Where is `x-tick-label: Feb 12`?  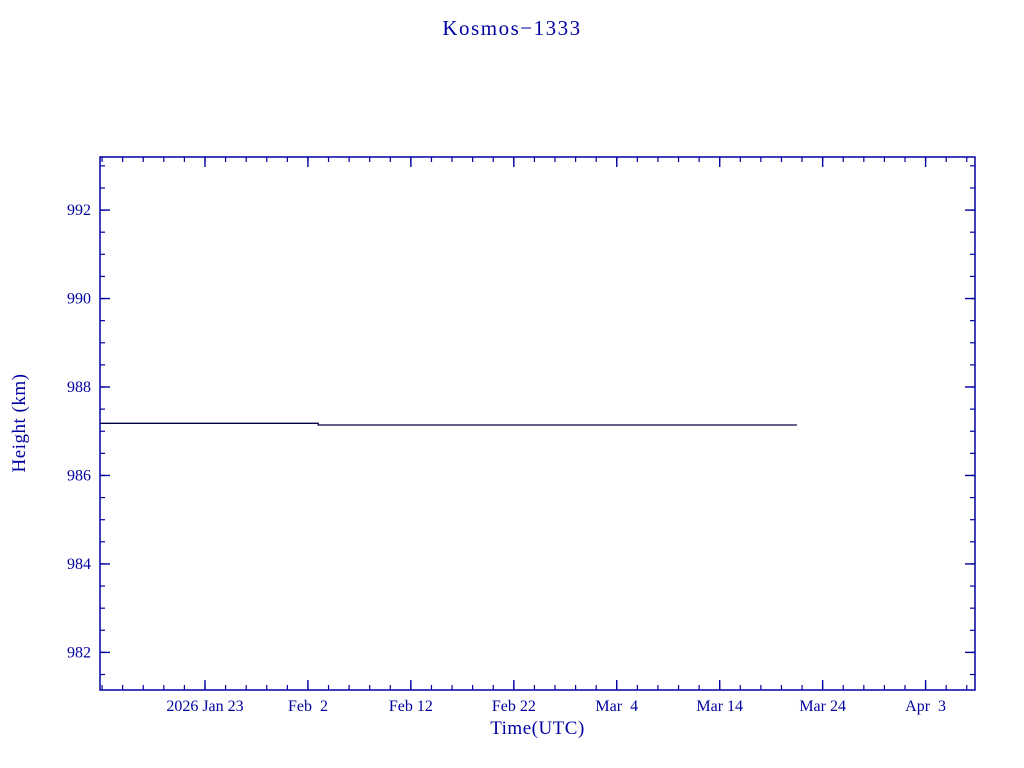
x-tick-label: Feb 12 is located at coordinates (411, 706).